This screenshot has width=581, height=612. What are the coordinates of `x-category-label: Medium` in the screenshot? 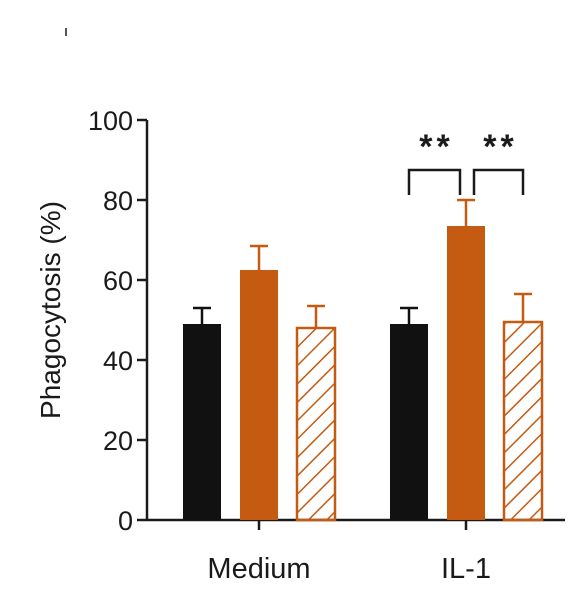 It's located at (258, 569).